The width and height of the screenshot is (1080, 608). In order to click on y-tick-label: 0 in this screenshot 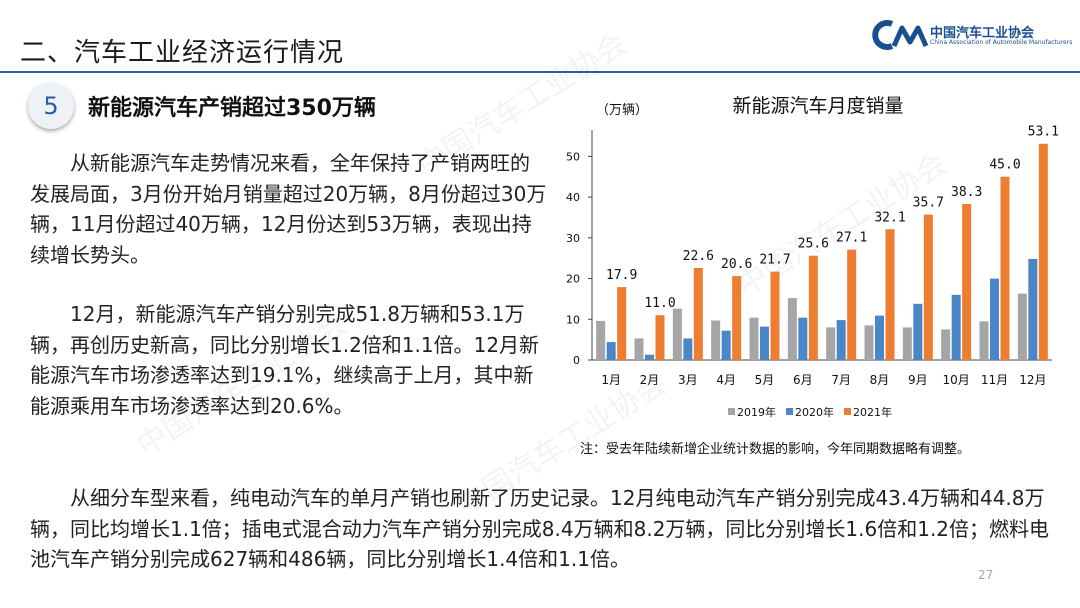, I will do `click(576, 360)`.